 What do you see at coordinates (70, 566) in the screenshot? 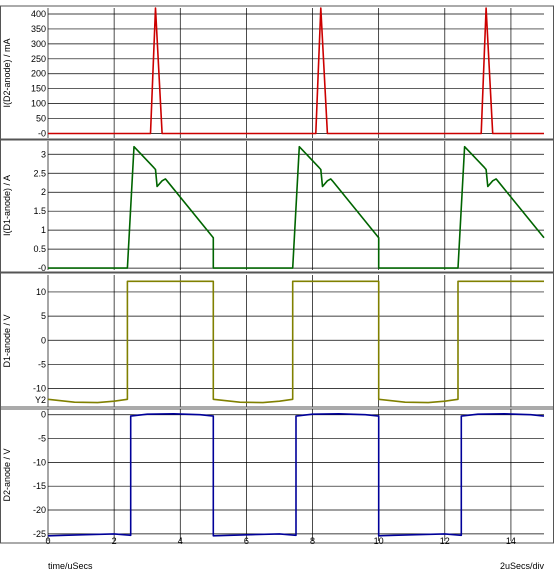
I see `x-axis-label: time/uSecs` at bounding box center [70, 566].